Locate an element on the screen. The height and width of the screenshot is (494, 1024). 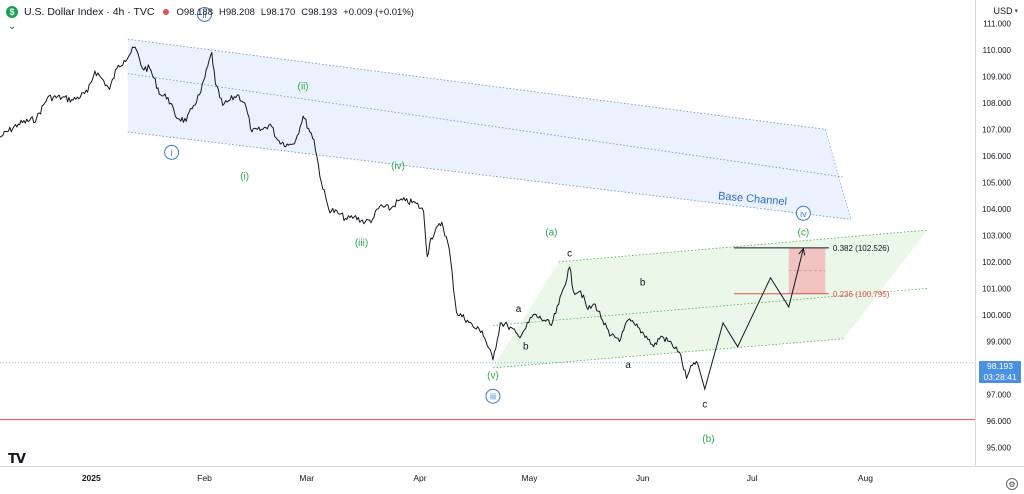
y-tick-3: 108.000 is located at coordinates (996, 103).